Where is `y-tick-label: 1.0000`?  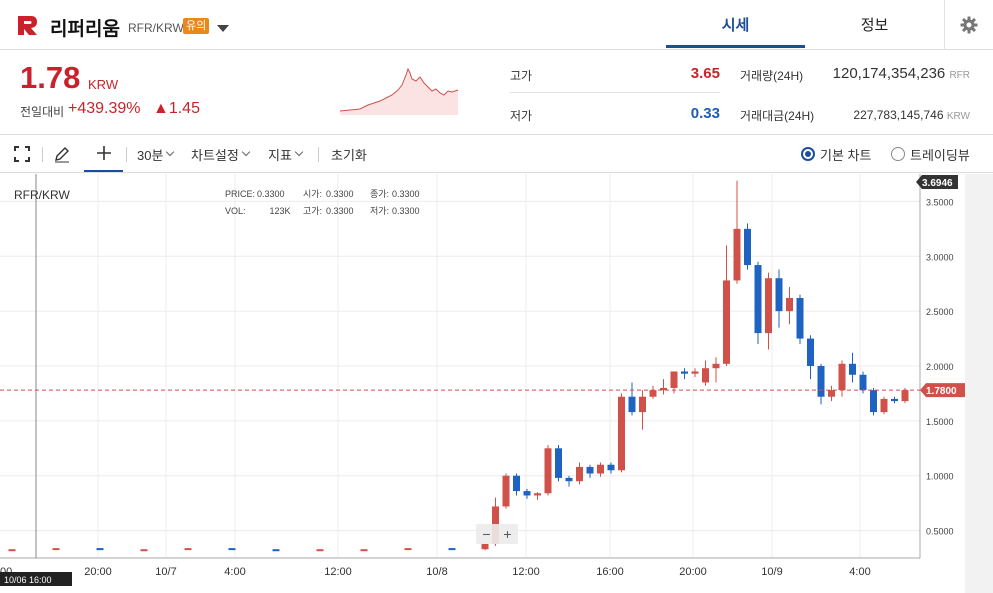
y-tick-label: 1.0000 is located at coordinates (940, 477).